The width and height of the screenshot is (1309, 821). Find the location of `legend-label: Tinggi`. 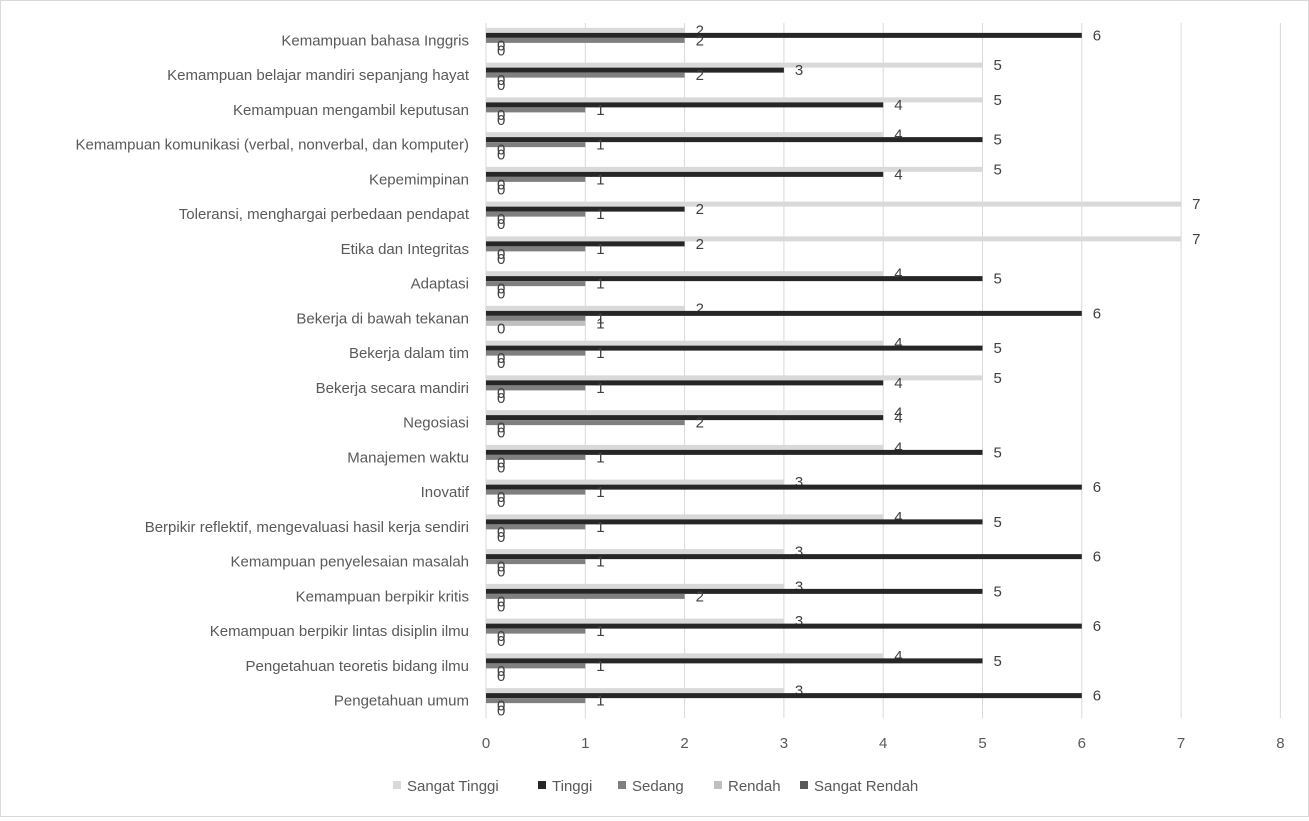

legend-label: Tinggi is located at coordinates (572, 786).